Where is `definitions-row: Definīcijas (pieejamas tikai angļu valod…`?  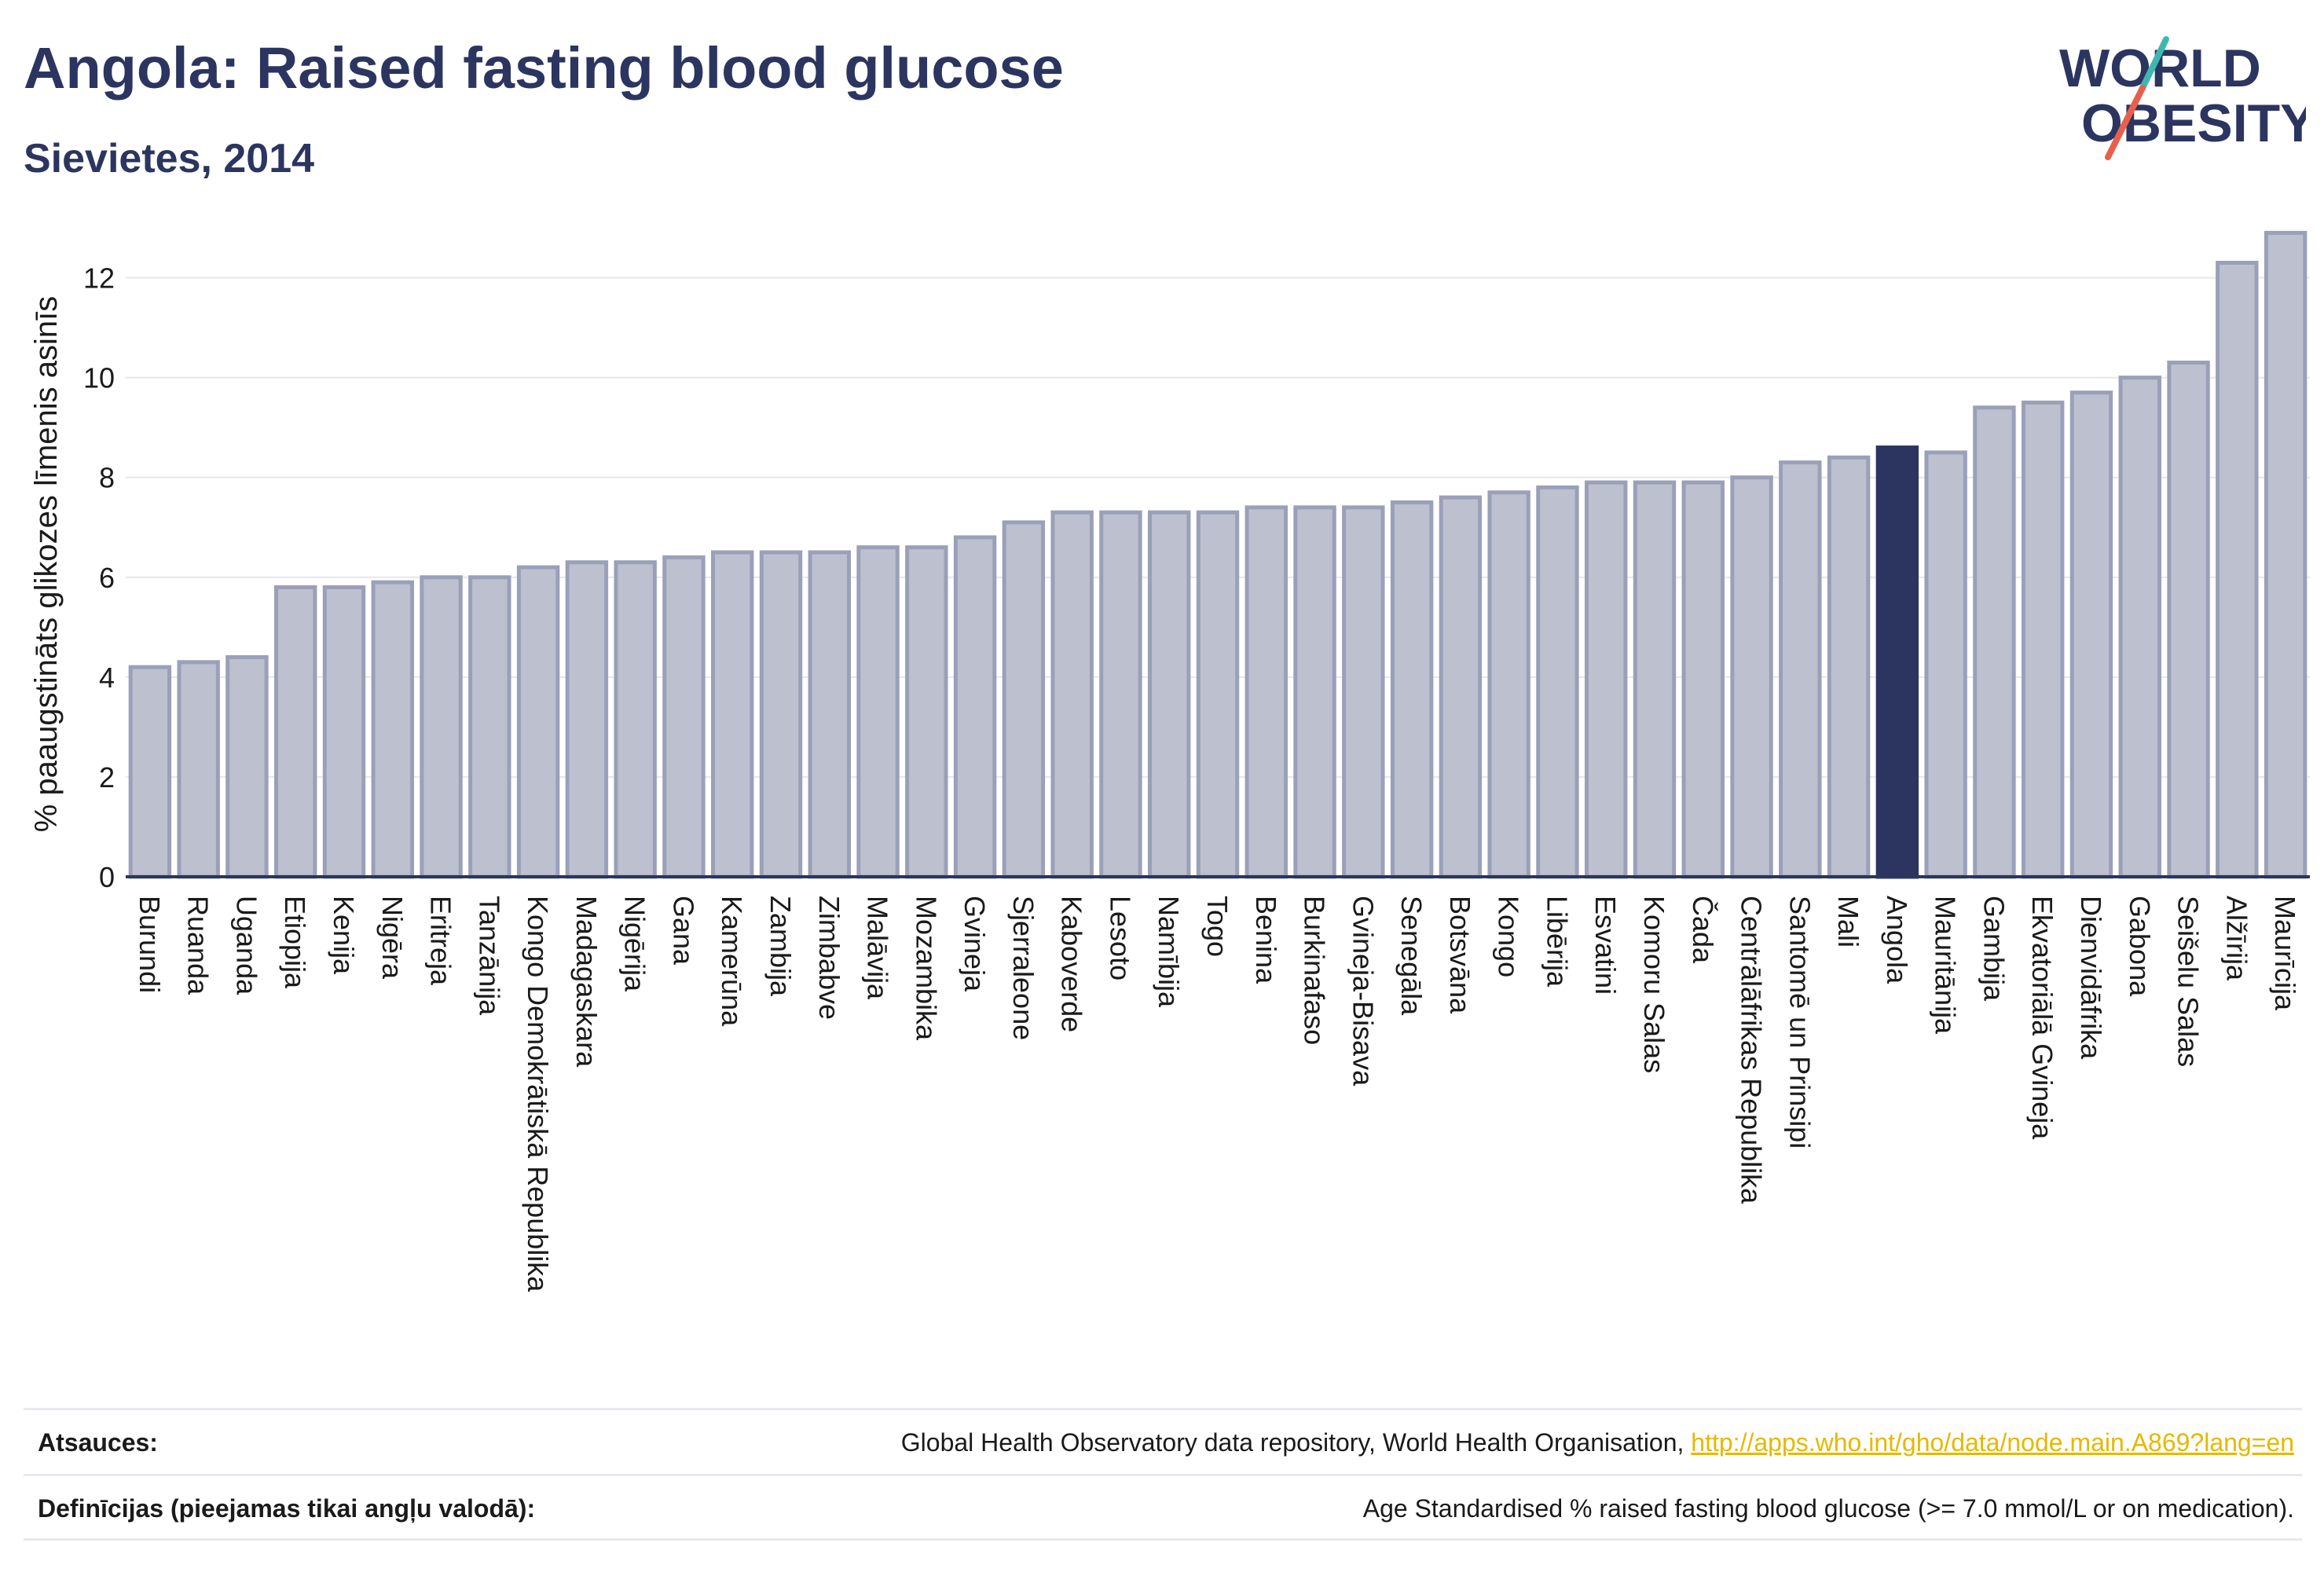 definitions-row: Definīcijas (pieejamas tikai angļu valod… is located at coordinates (1163, 1507).